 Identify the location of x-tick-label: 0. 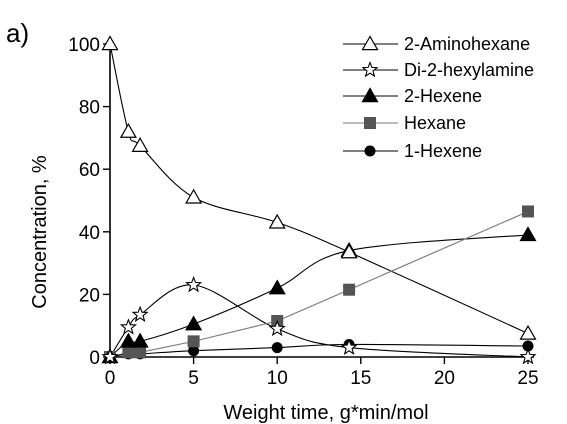
(110, 378).